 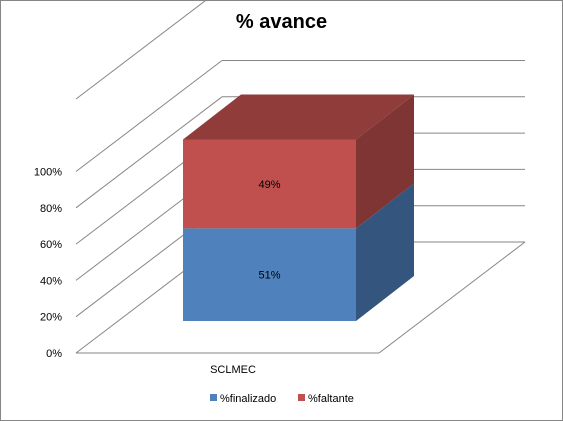 I want to click on y-tick-label: 60%, so click(x=51, y=245).